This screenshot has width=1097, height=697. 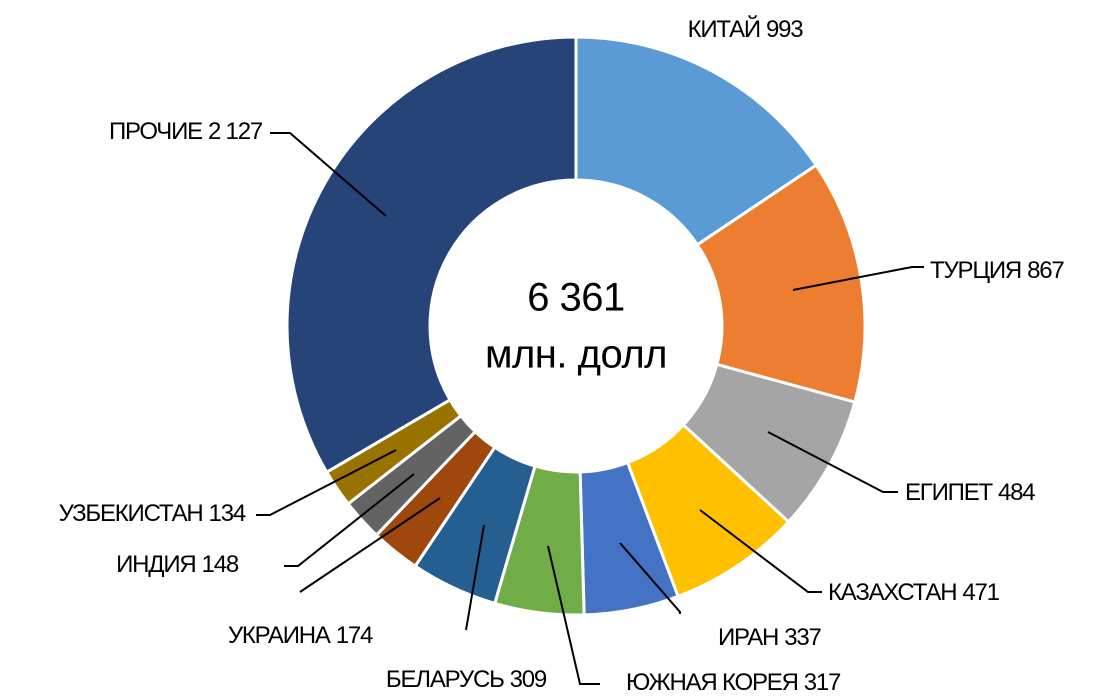 I want to click on unit-label: млн. долл, so click(x=576, y=355).